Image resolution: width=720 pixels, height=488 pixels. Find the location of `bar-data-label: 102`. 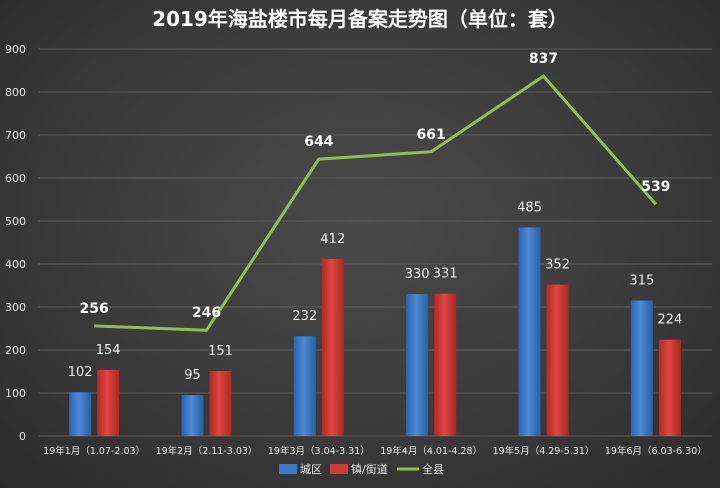

bar-data-label: 102 is located at coordinates (80, 372).